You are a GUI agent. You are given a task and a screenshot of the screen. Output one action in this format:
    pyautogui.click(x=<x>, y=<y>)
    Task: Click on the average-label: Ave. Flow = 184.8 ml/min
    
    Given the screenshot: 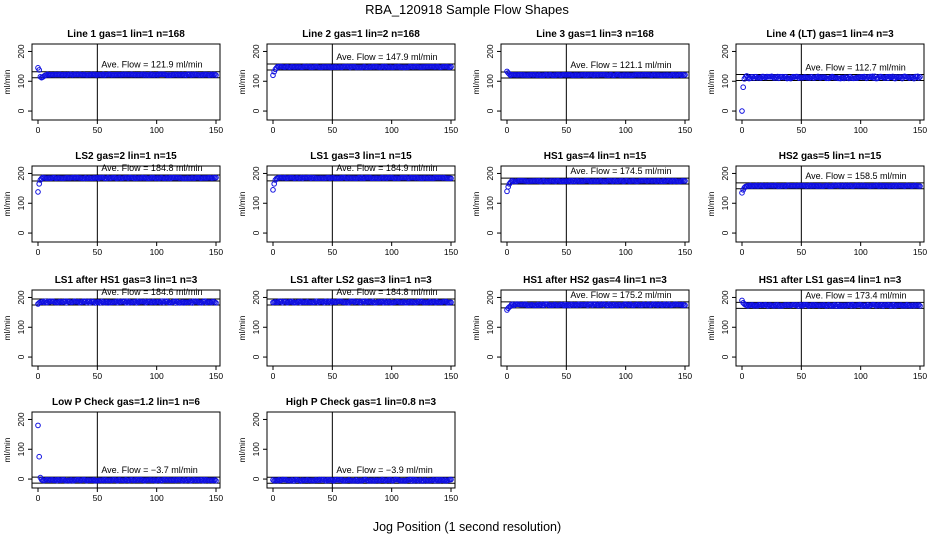 What is the action you would take?
    pyautogui.click(x=386, y=292)
    